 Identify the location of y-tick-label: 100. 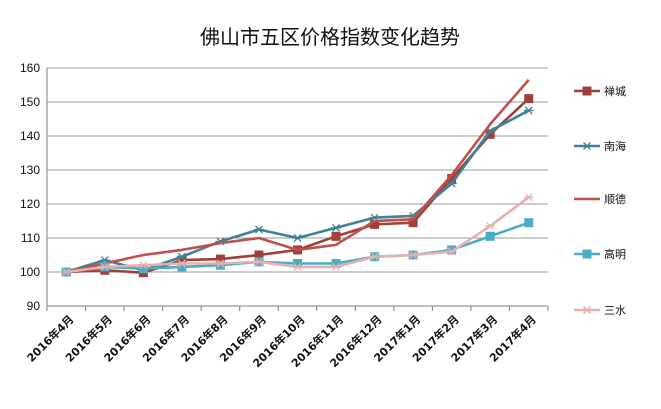
(30, 272).